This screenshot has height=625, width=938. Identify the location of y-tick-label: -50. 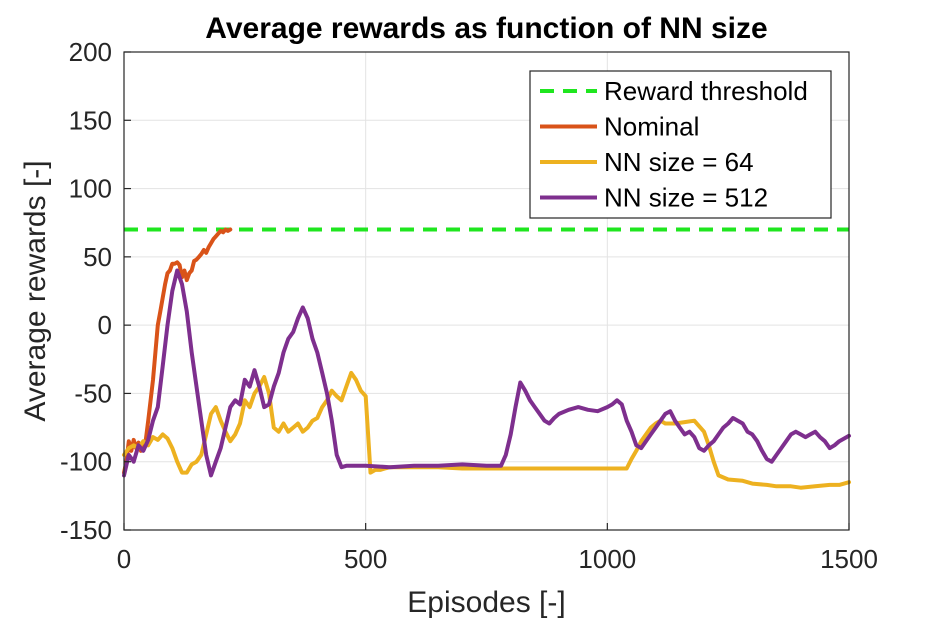
(93, 393).